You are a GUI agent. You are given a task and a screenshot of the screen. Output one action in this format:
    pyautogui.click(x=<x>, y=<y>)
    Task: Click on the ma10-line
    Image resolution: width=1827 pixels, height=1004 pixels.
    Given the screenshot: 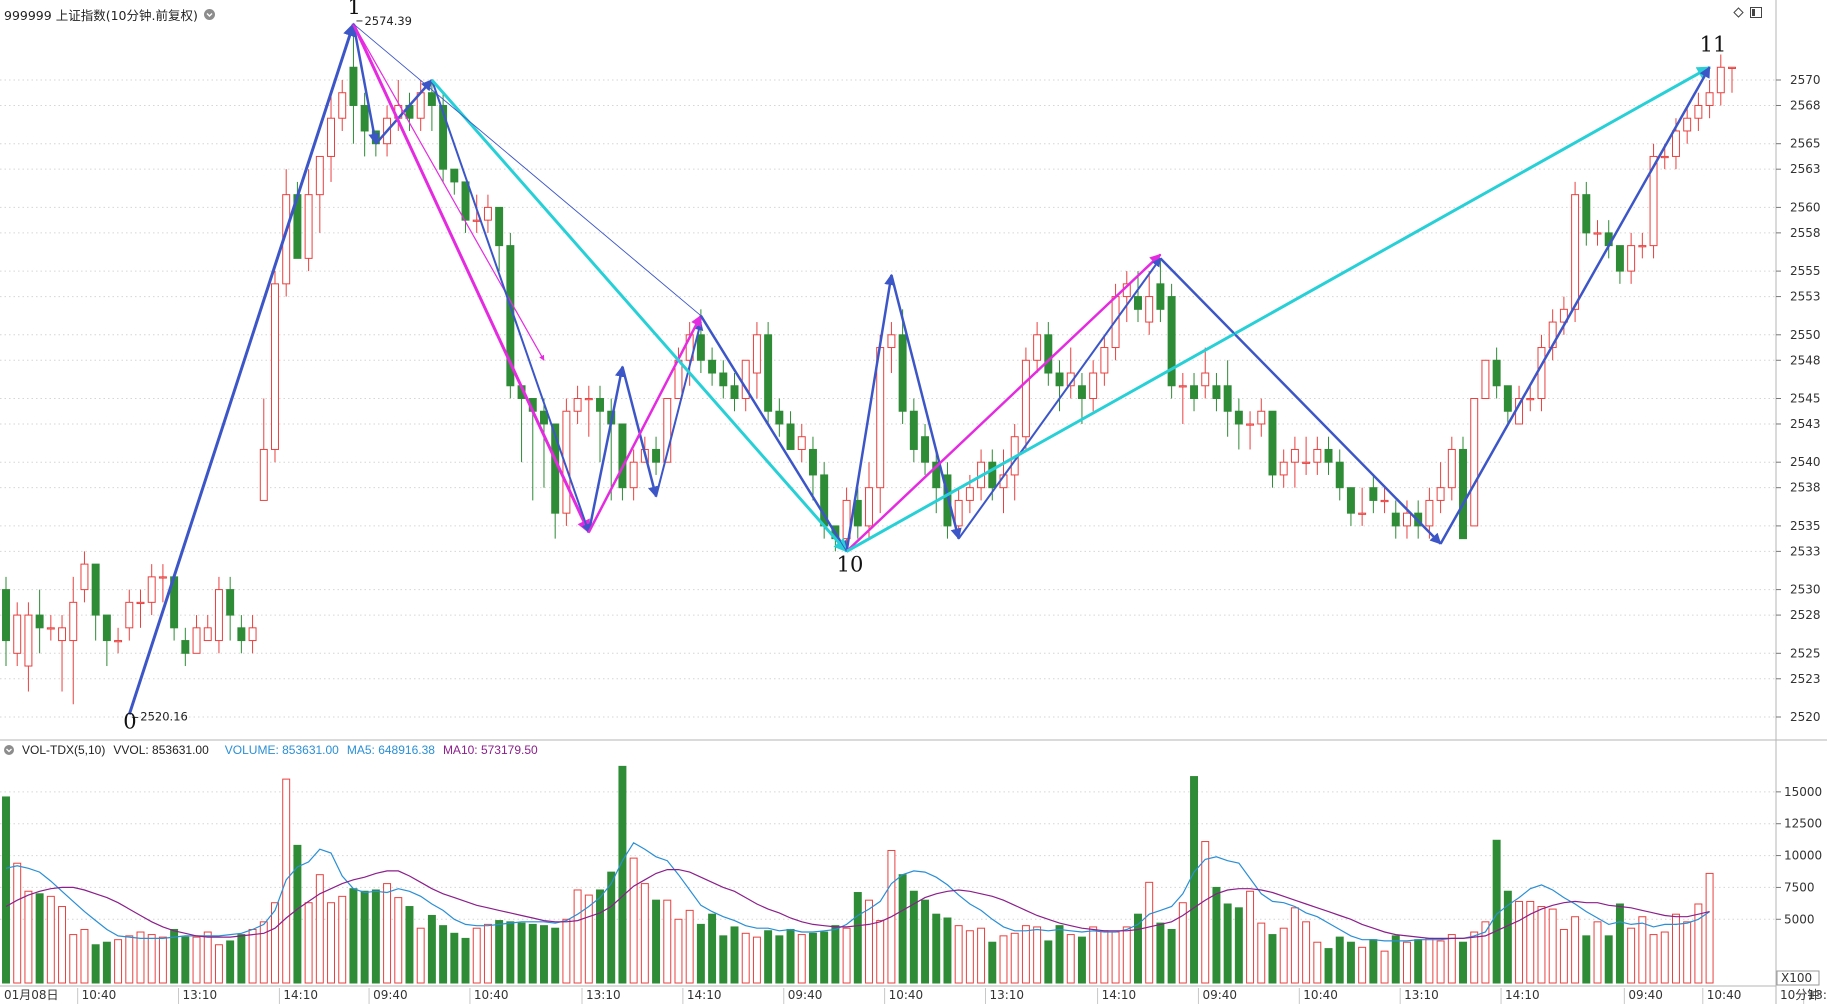 What is the action you would take?
    pyautogui.click(x=857, y=904)
    